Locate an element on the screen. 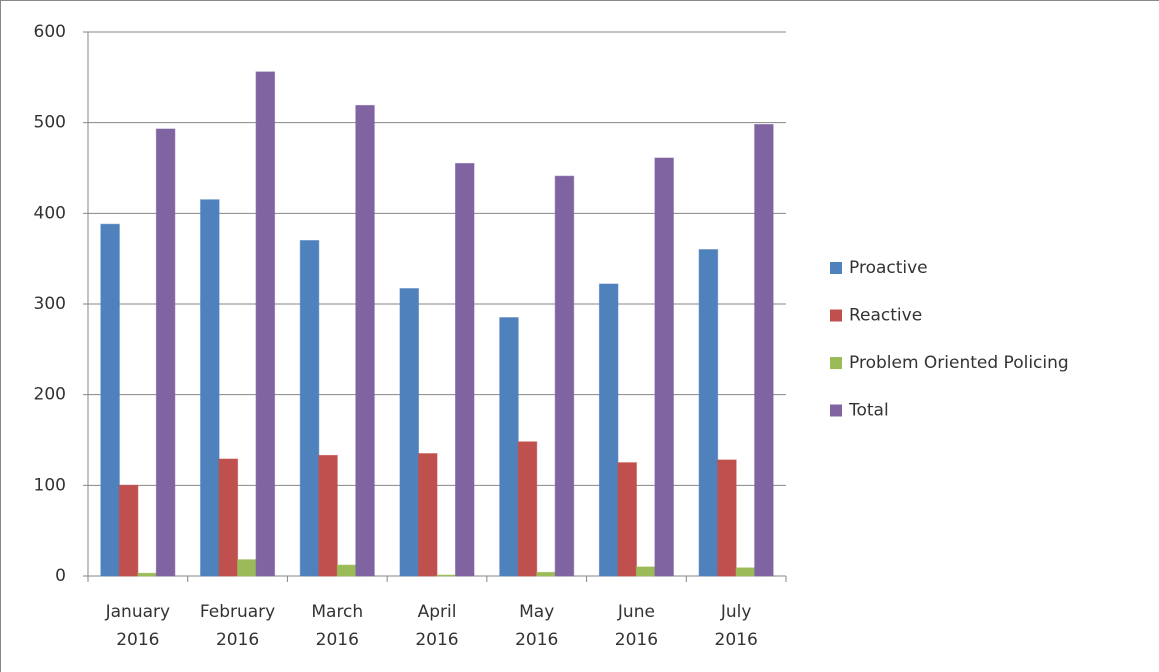 The height and width of the screenshot is (672, 1159). x-tick-label: March 2016 is located at coordinates (337, 626).